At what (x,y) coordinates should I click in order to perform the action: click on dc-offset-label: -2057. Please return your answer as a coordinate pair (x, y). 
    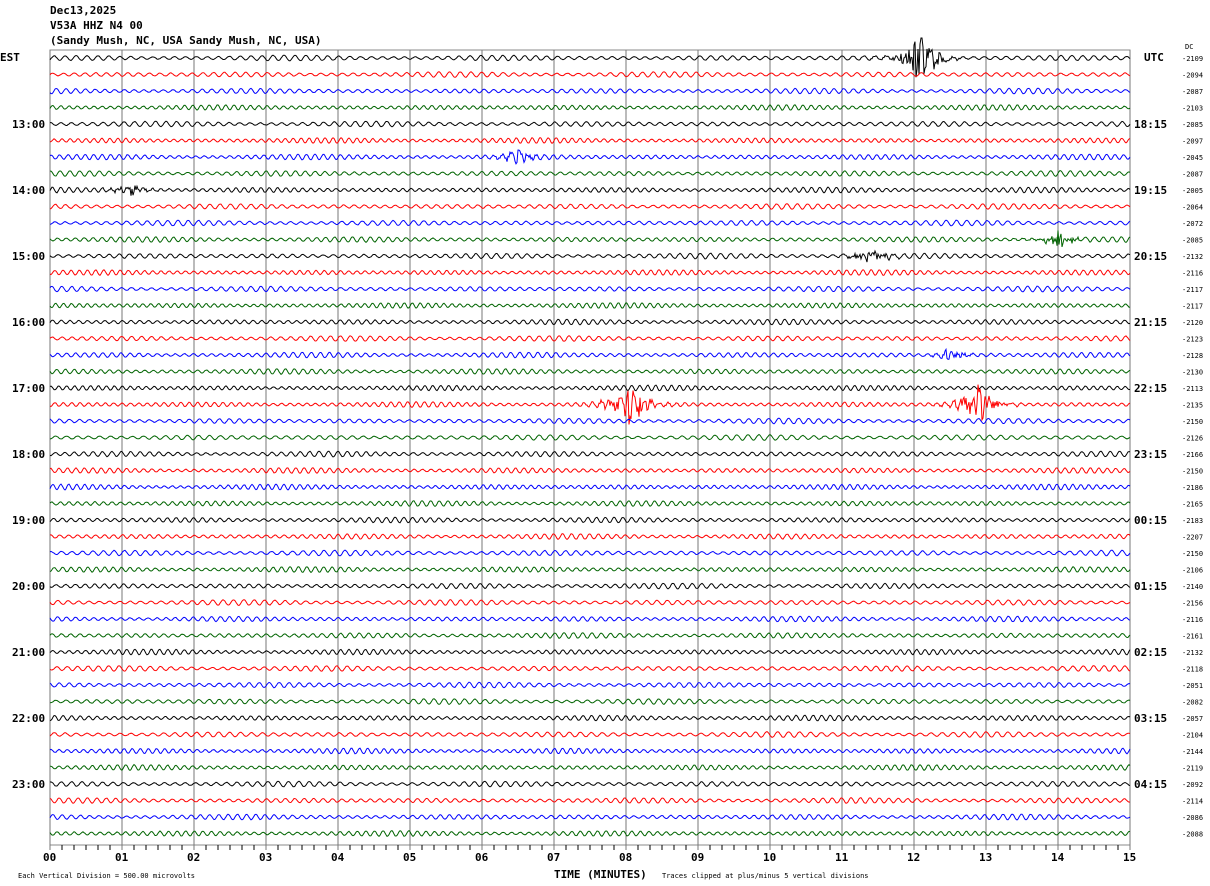
    Looking at the image, I should click on (1192, 719).